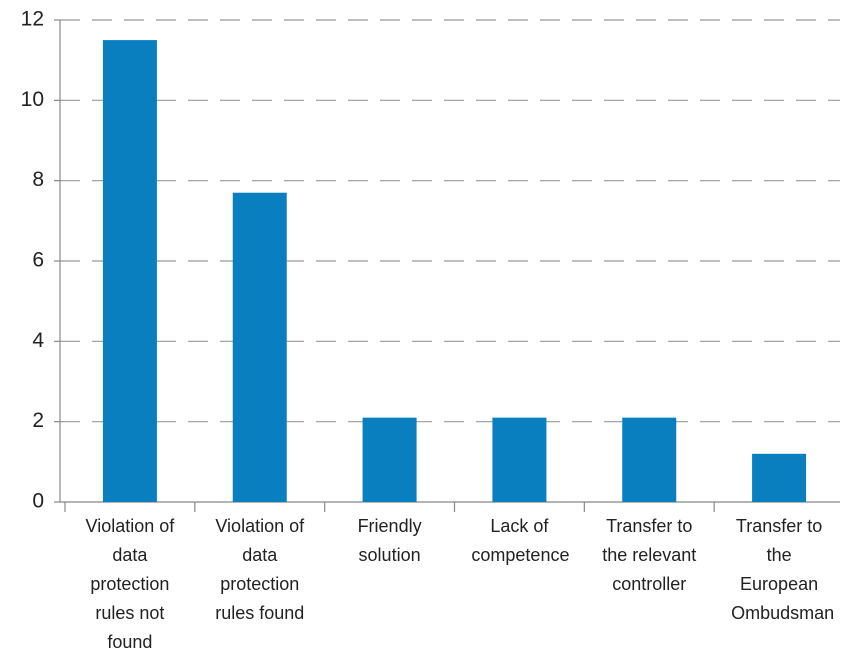 This screenshot has height=671, width=852. Describe the element at coordinates (783, 569) in the screenshot. I see `x-tick-label: Transfer to the European Ombudsman` at that location.